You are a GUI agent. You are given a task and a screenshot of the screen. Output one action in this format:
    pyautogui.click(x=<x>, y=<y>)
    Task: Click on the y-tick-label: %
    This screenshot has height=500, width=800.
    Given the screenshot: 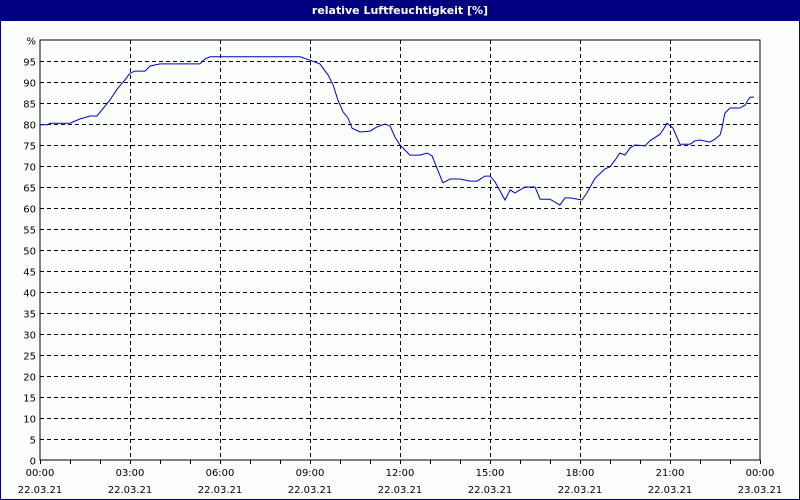 What is the action you would take?
    pyautogui.click(x=31, y=42)
    